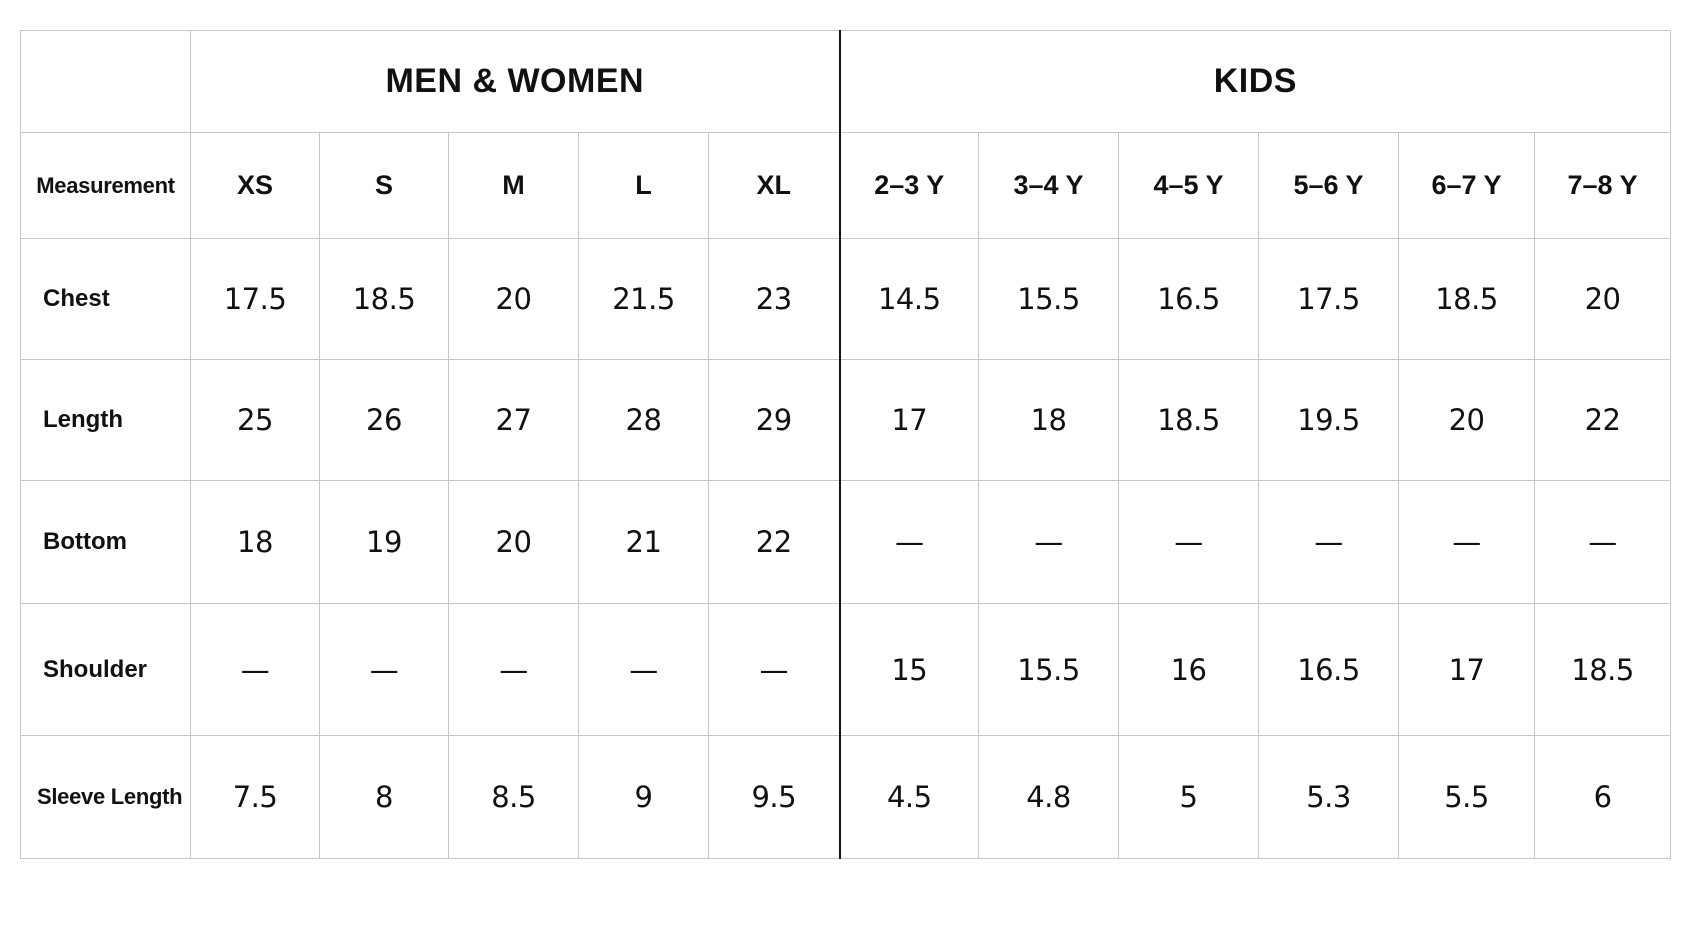 Image resolution: width=1691 pixels, height=930 pixels. What do you see at coordinates (1467, 797) in the screenshot?
I see `table-cell: 5.5` at bounding box center [1467, 797].